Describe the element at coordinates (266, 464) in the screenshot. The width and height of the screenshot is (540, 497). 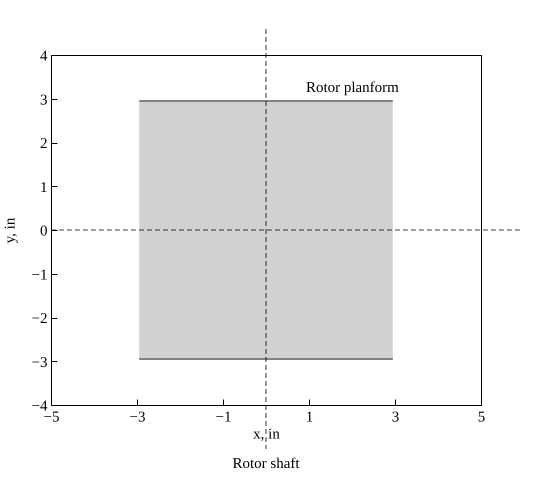
I see `ref-line-label: Rotor shaft` at that location.